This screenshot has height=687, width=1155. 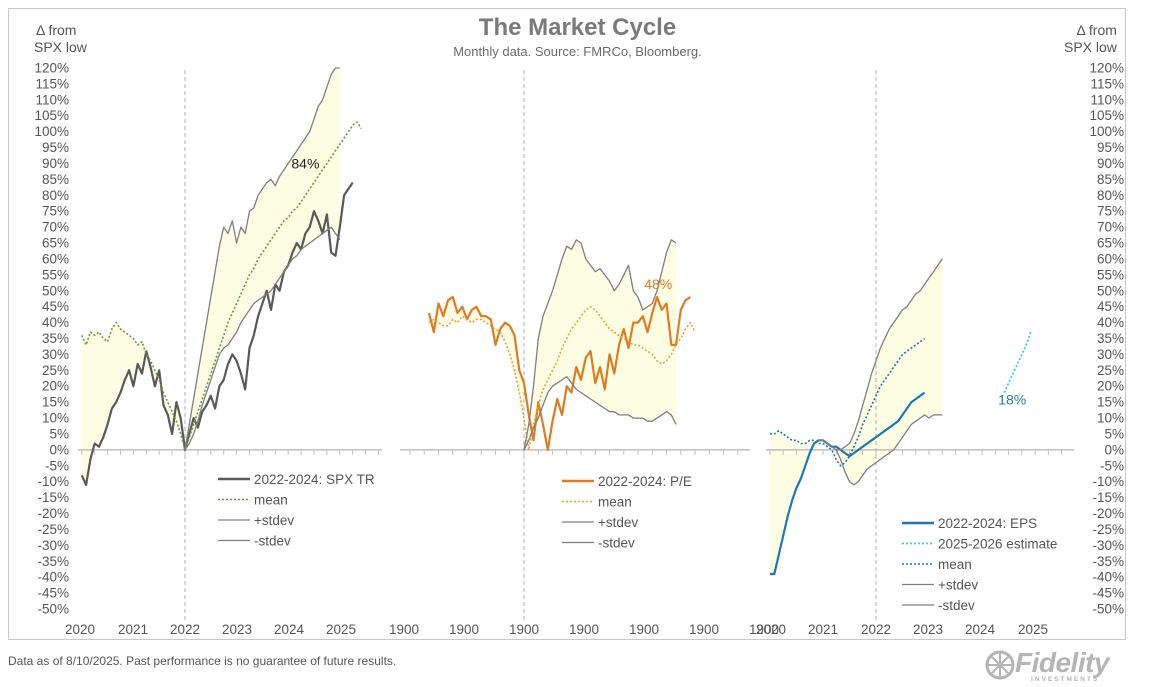 What do you see at coordinates (987, 523) in the screenshot?
I see `legend-label: 2022-2024: EPS` at bounding box center [987, 523].